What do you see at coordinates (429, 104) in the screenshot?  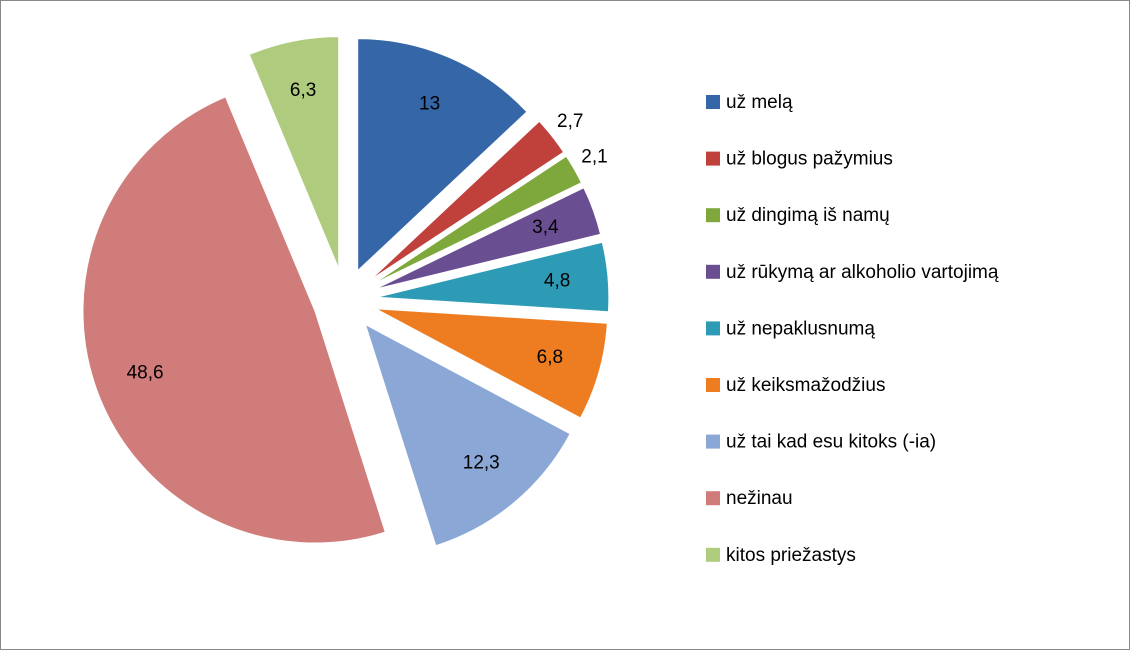 I see `data-label: 13` at bounding box center [429, 104].